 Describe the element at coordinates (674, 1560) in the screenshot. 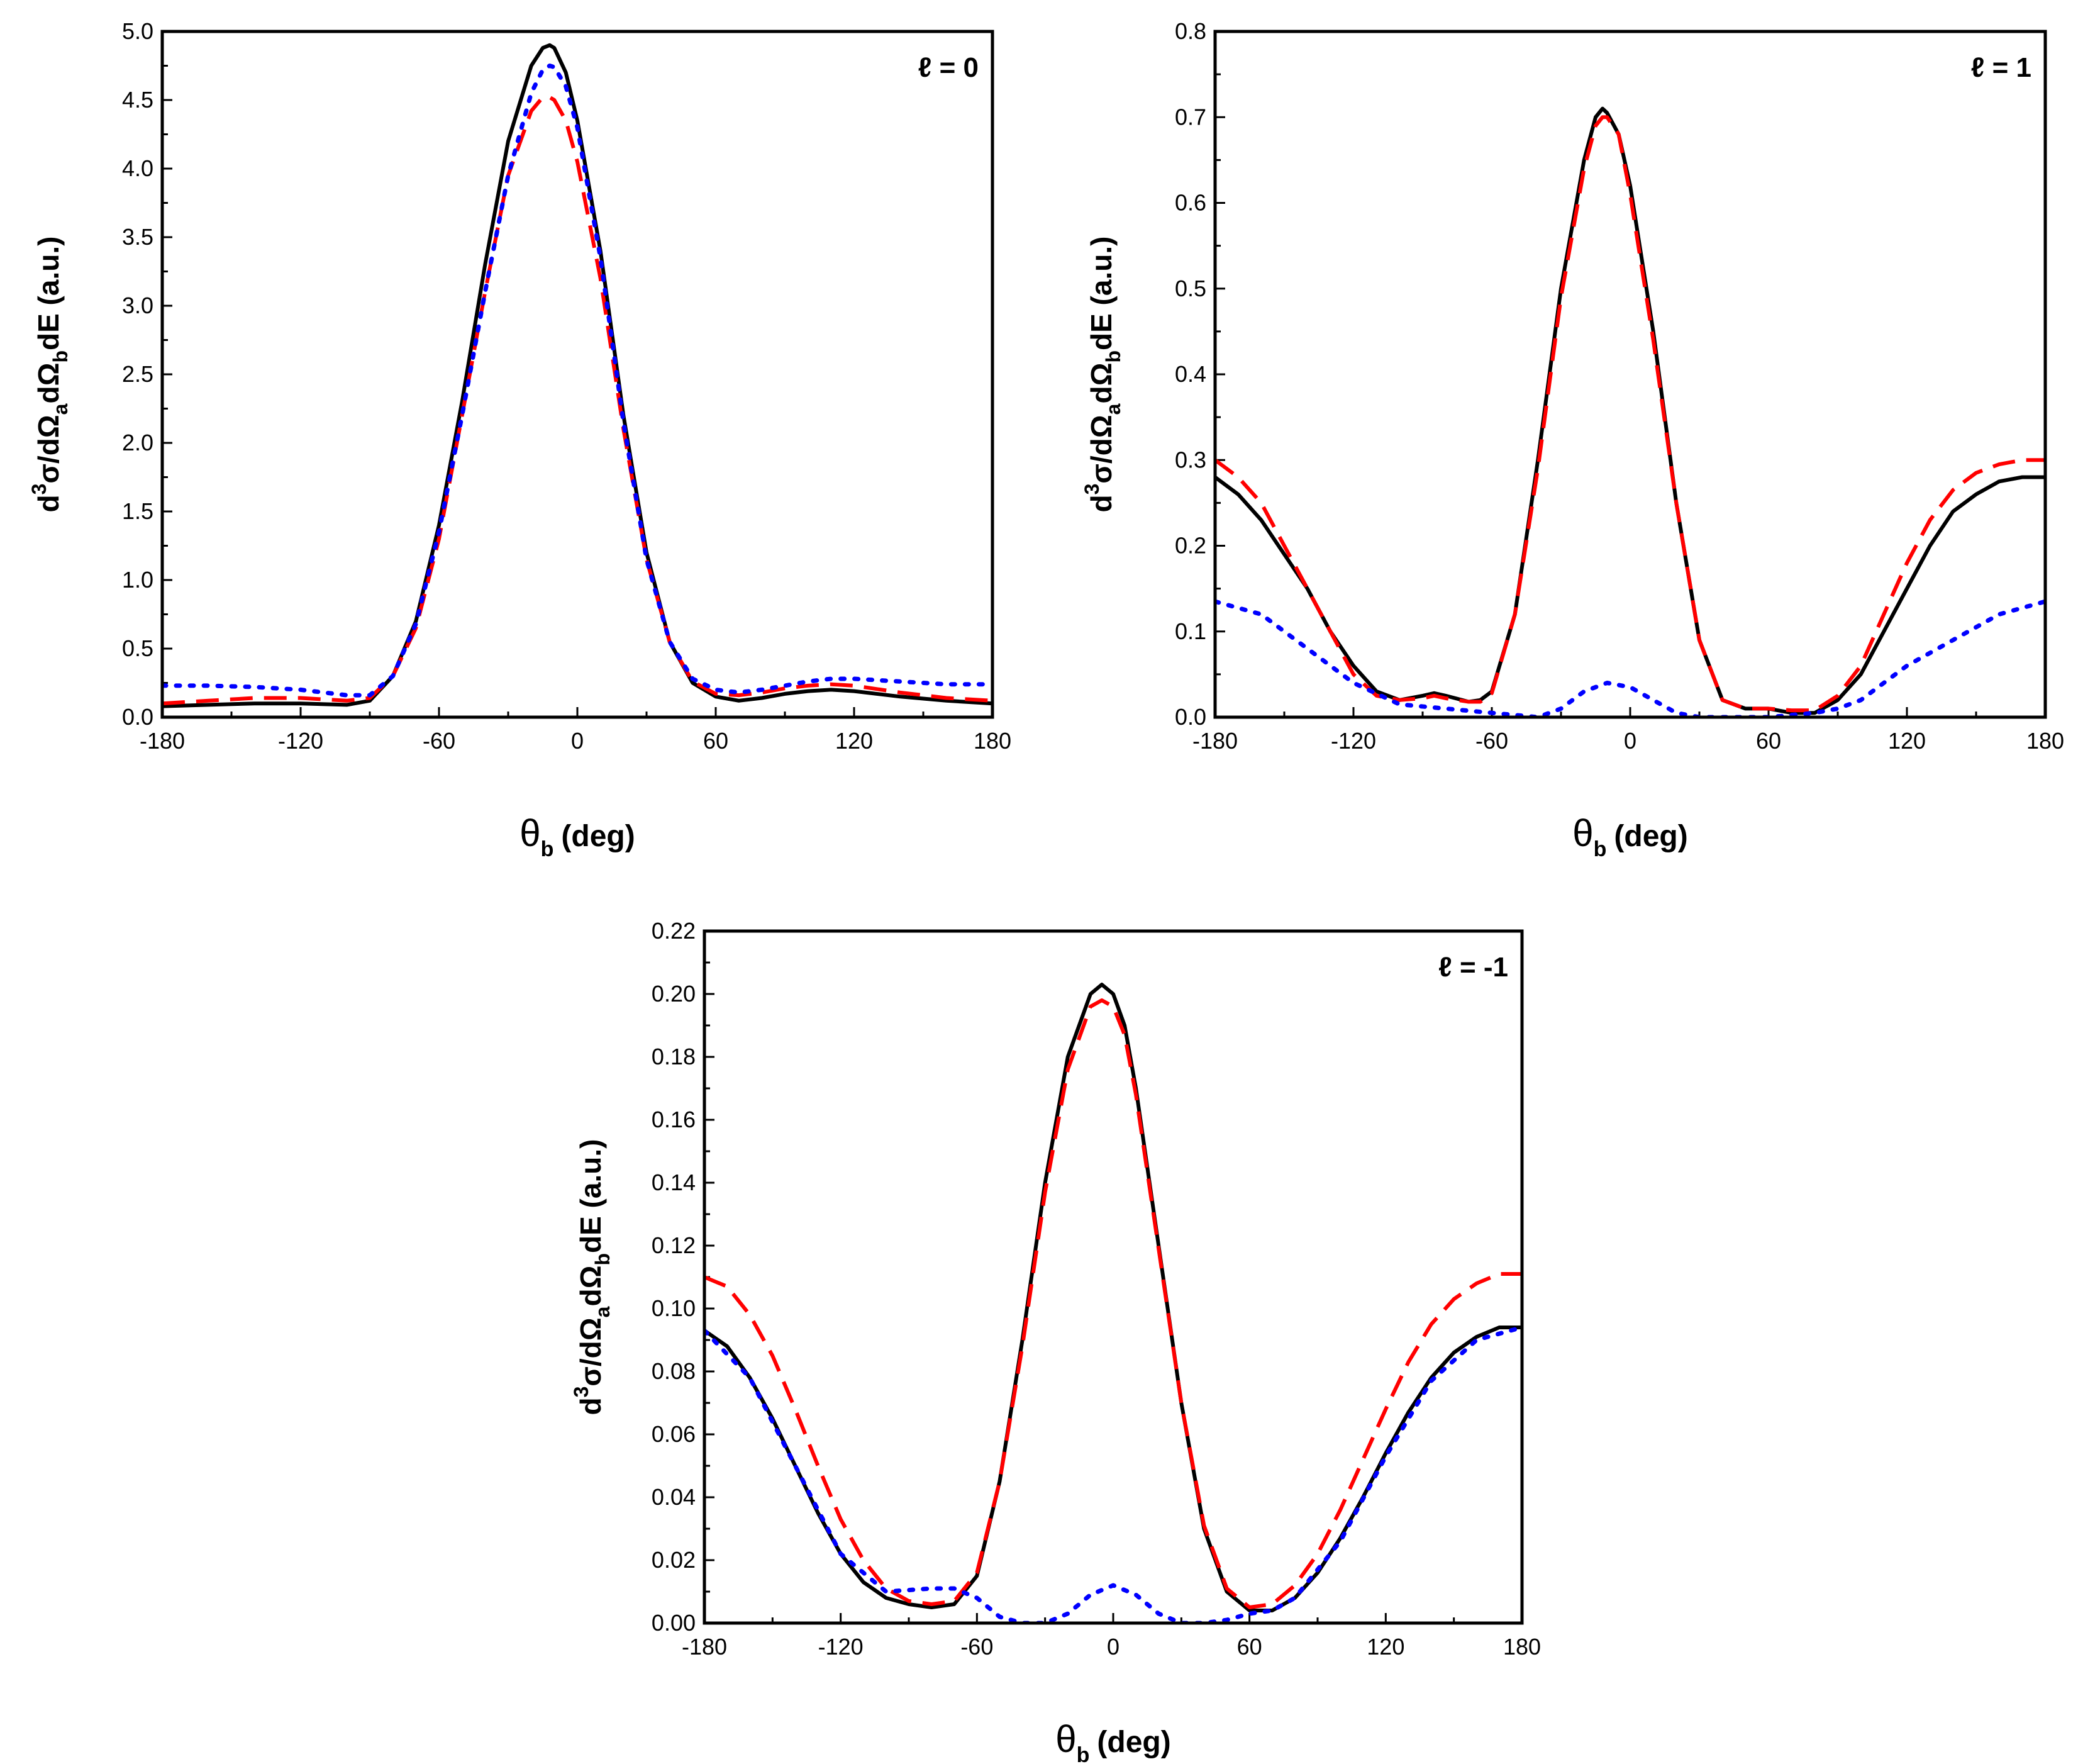

I see `y-tick-label: 0.02` at that location.